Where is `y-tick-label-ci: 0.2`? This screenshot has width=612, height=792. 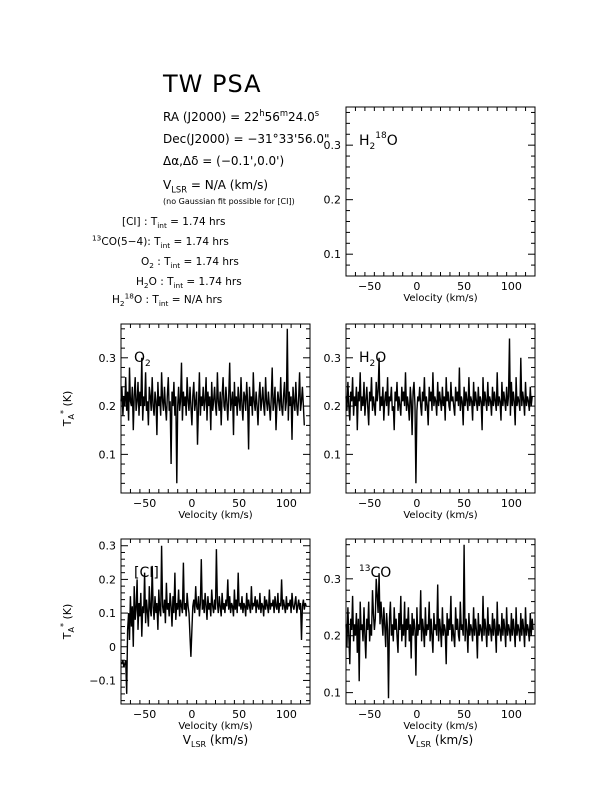
y-tick-label-ci: 0.2 is located at coordinates (108, 579).